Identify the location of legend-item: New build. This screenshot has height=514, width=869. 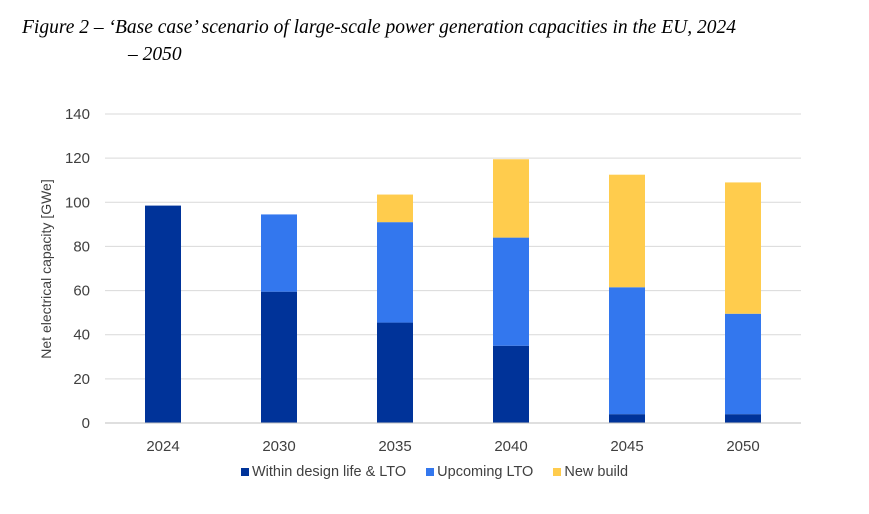
(590, 472).